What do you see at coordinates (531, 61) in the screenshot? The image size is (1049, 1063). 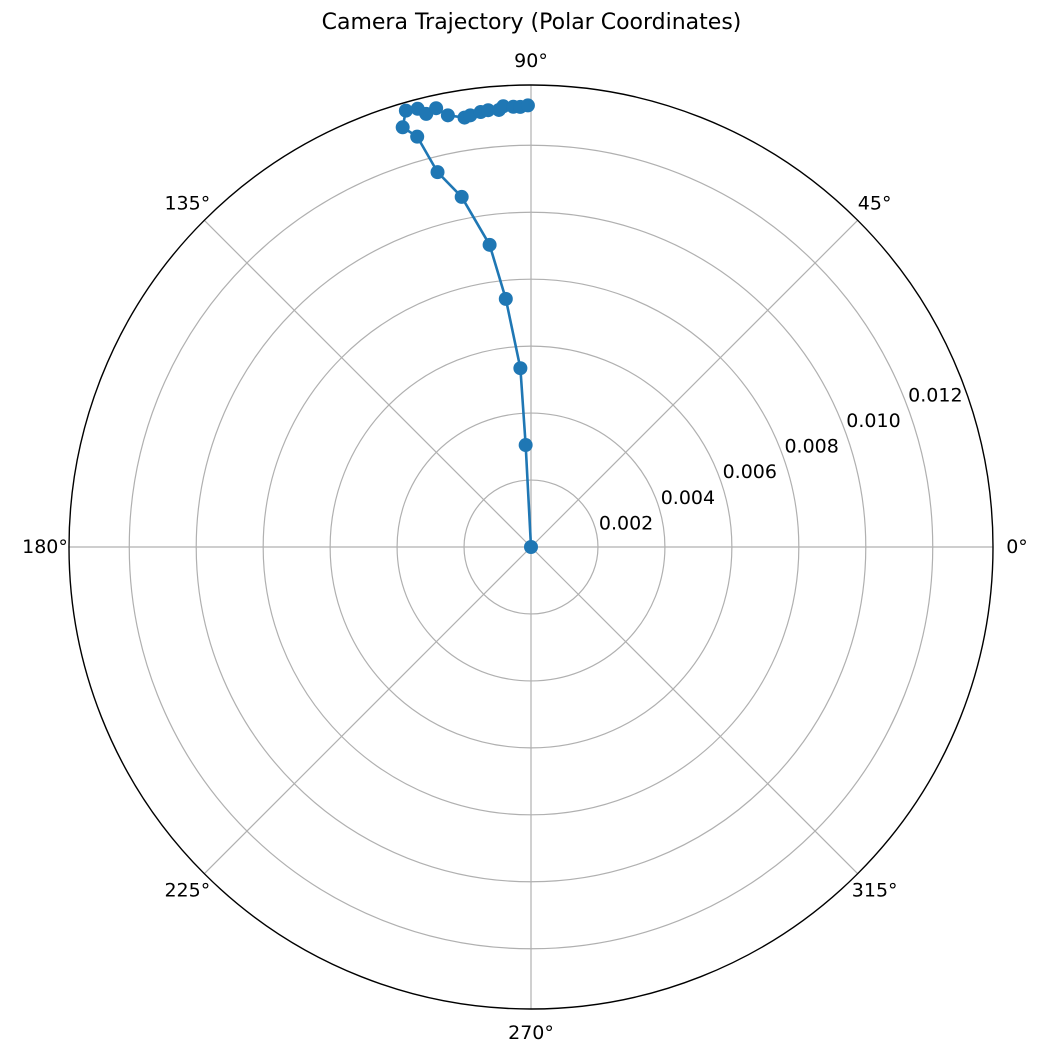 I see `theta-tick-label: 90°` at bounding box center [531, 61].